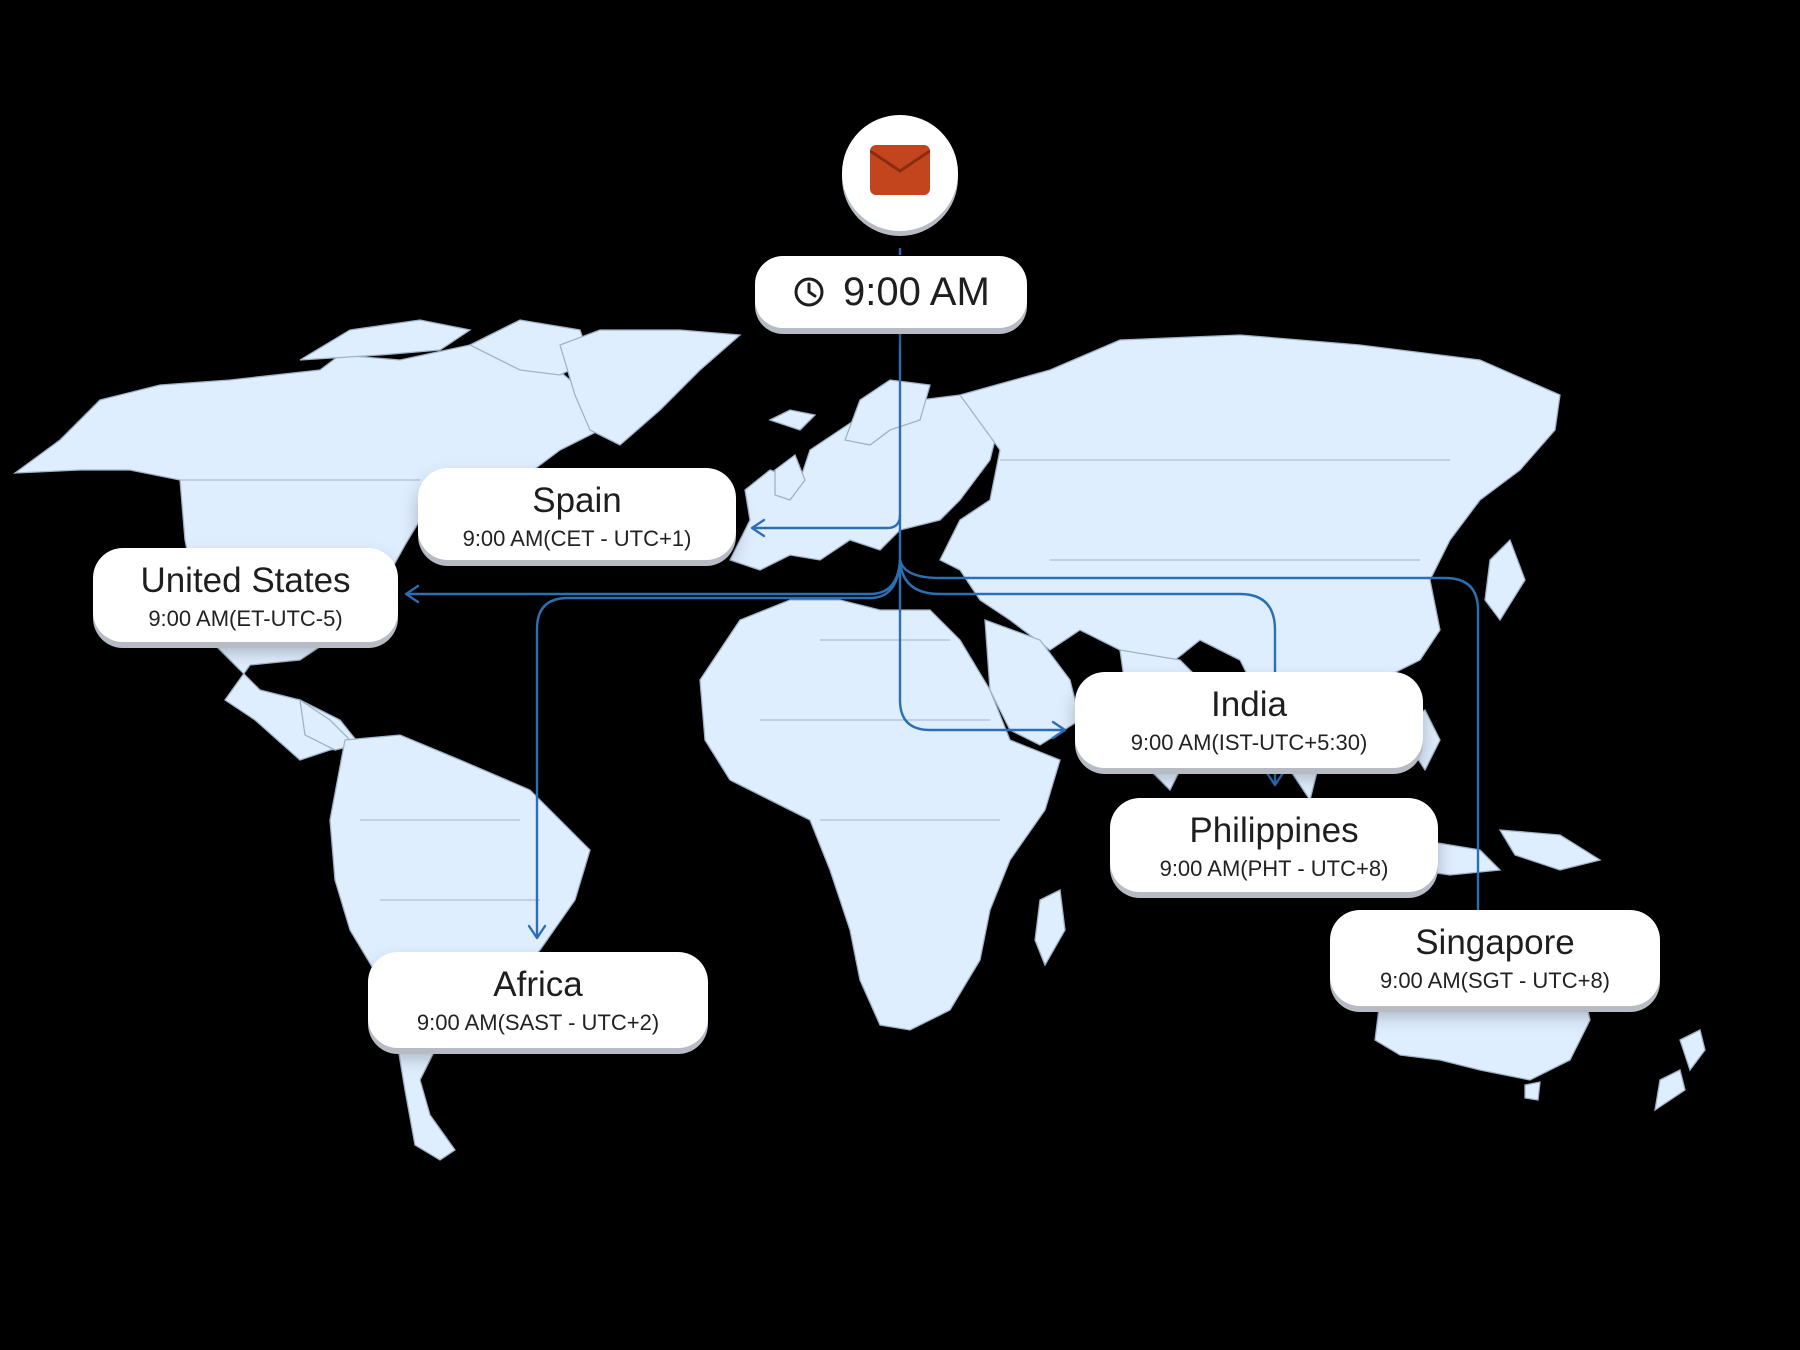 This screenshot has width=1800, height=1350. I want to click on envelope-icon, so click(900, 170).